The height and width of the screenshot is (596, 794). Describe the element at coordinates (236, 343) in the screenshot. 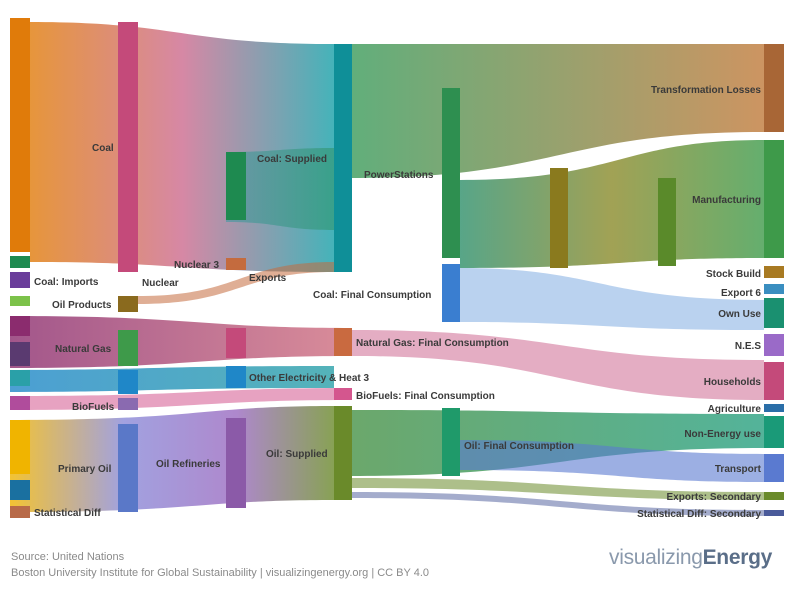

I see `node-bar-col3-gas` at that location.